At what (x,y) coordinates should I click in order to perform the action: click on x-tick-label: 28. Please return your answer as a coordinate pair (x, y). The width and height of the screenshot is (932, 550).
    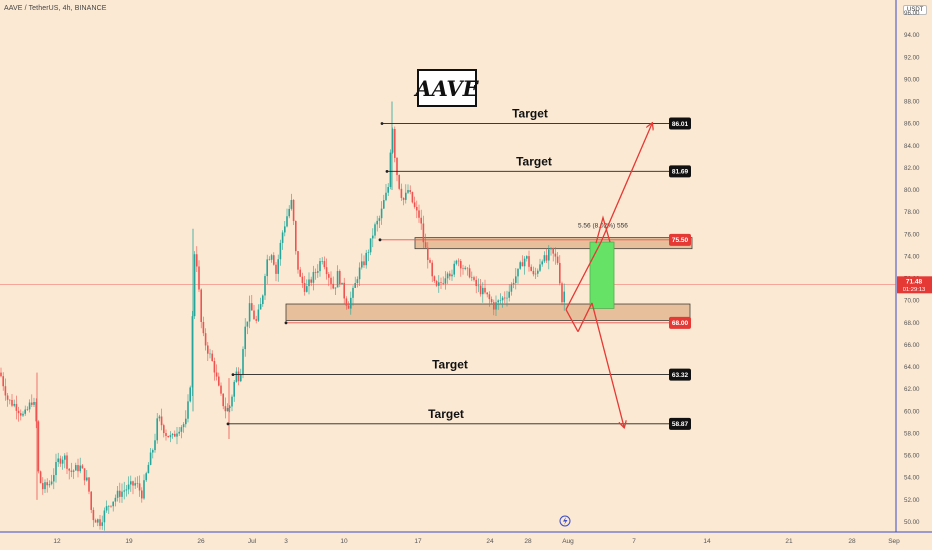
    Looking at the image, I should click on (528, 541).